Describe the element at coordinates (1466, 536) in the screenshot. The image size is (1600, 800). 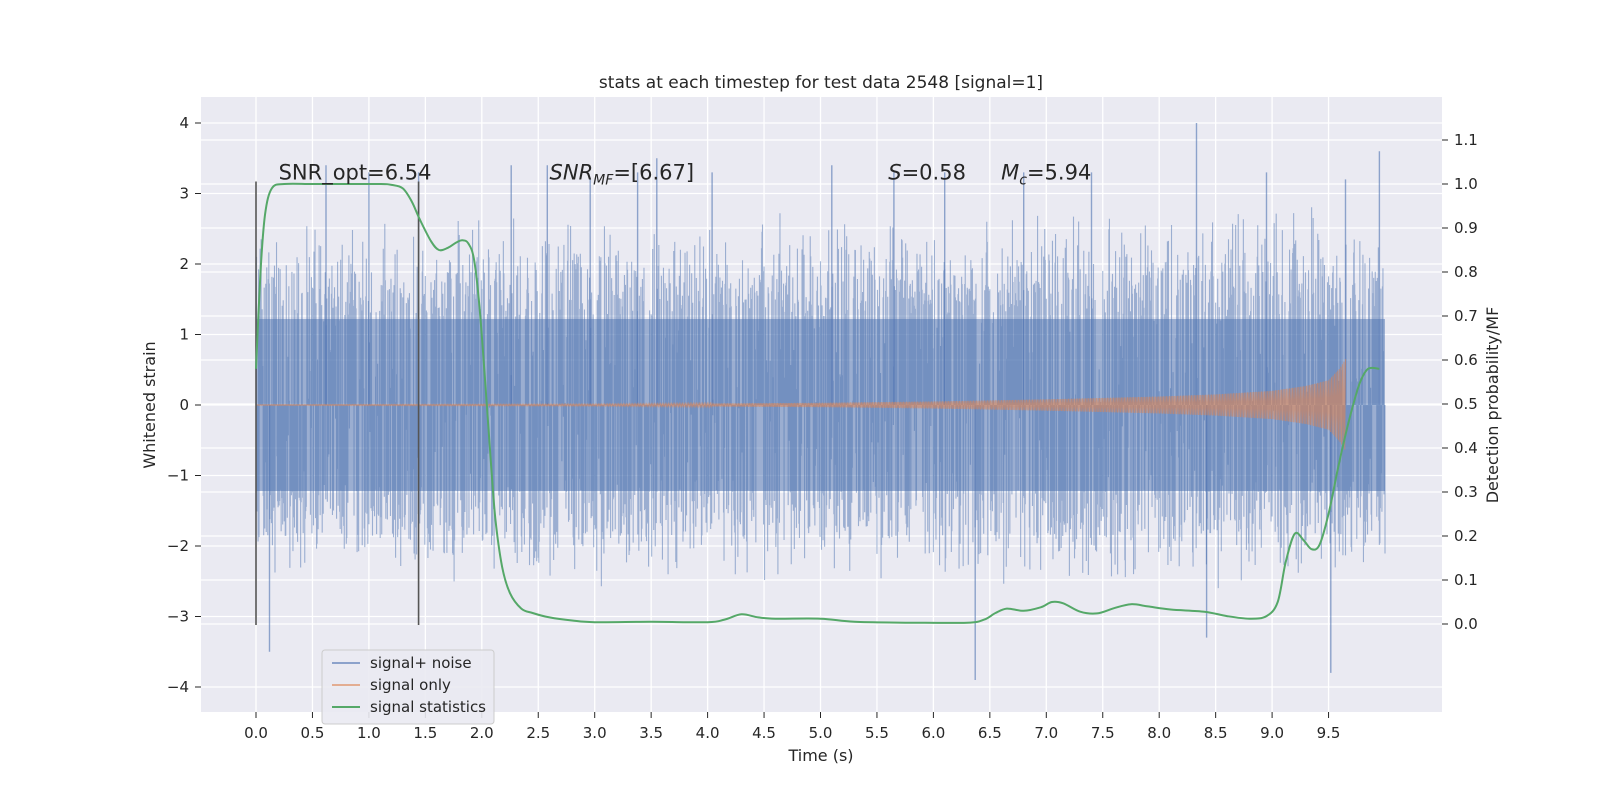
I see `y2-tick-label: 0.2` at that location.